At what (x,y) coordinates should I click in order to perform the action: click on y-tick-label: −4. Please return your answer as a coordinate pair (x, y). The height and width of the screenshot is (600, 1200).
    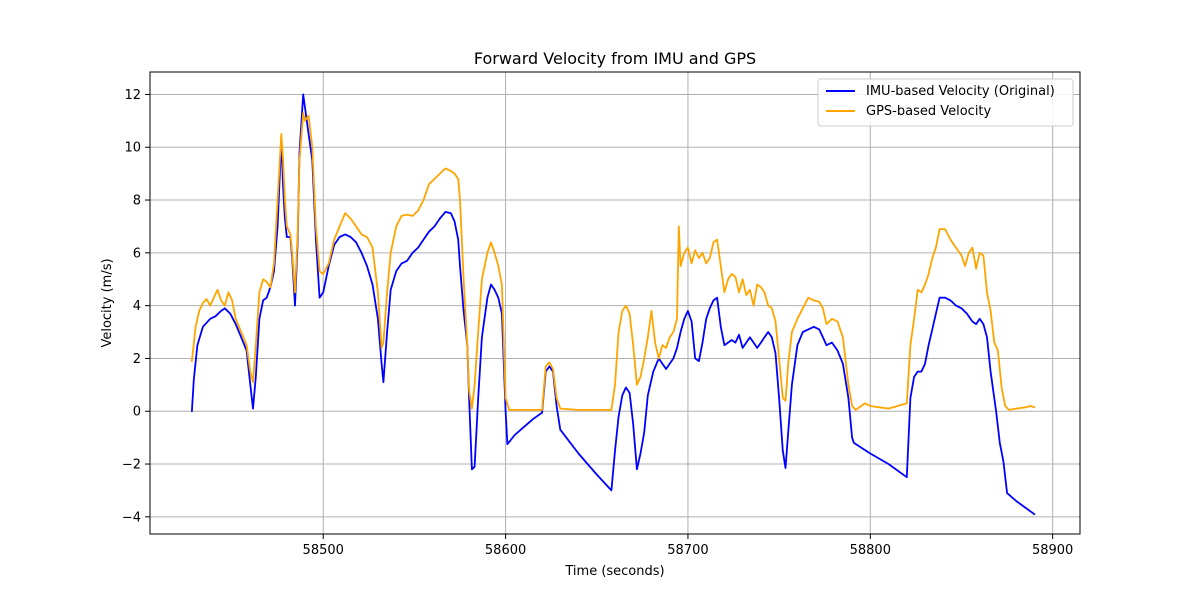
    Looking at the image, I should click on (131, 517).